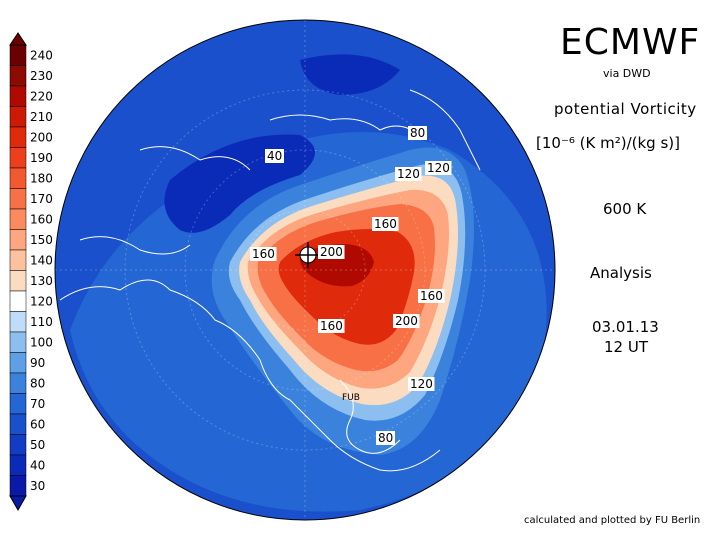  I want to click on colorbar-tick-label: 70, so click(37, 404).